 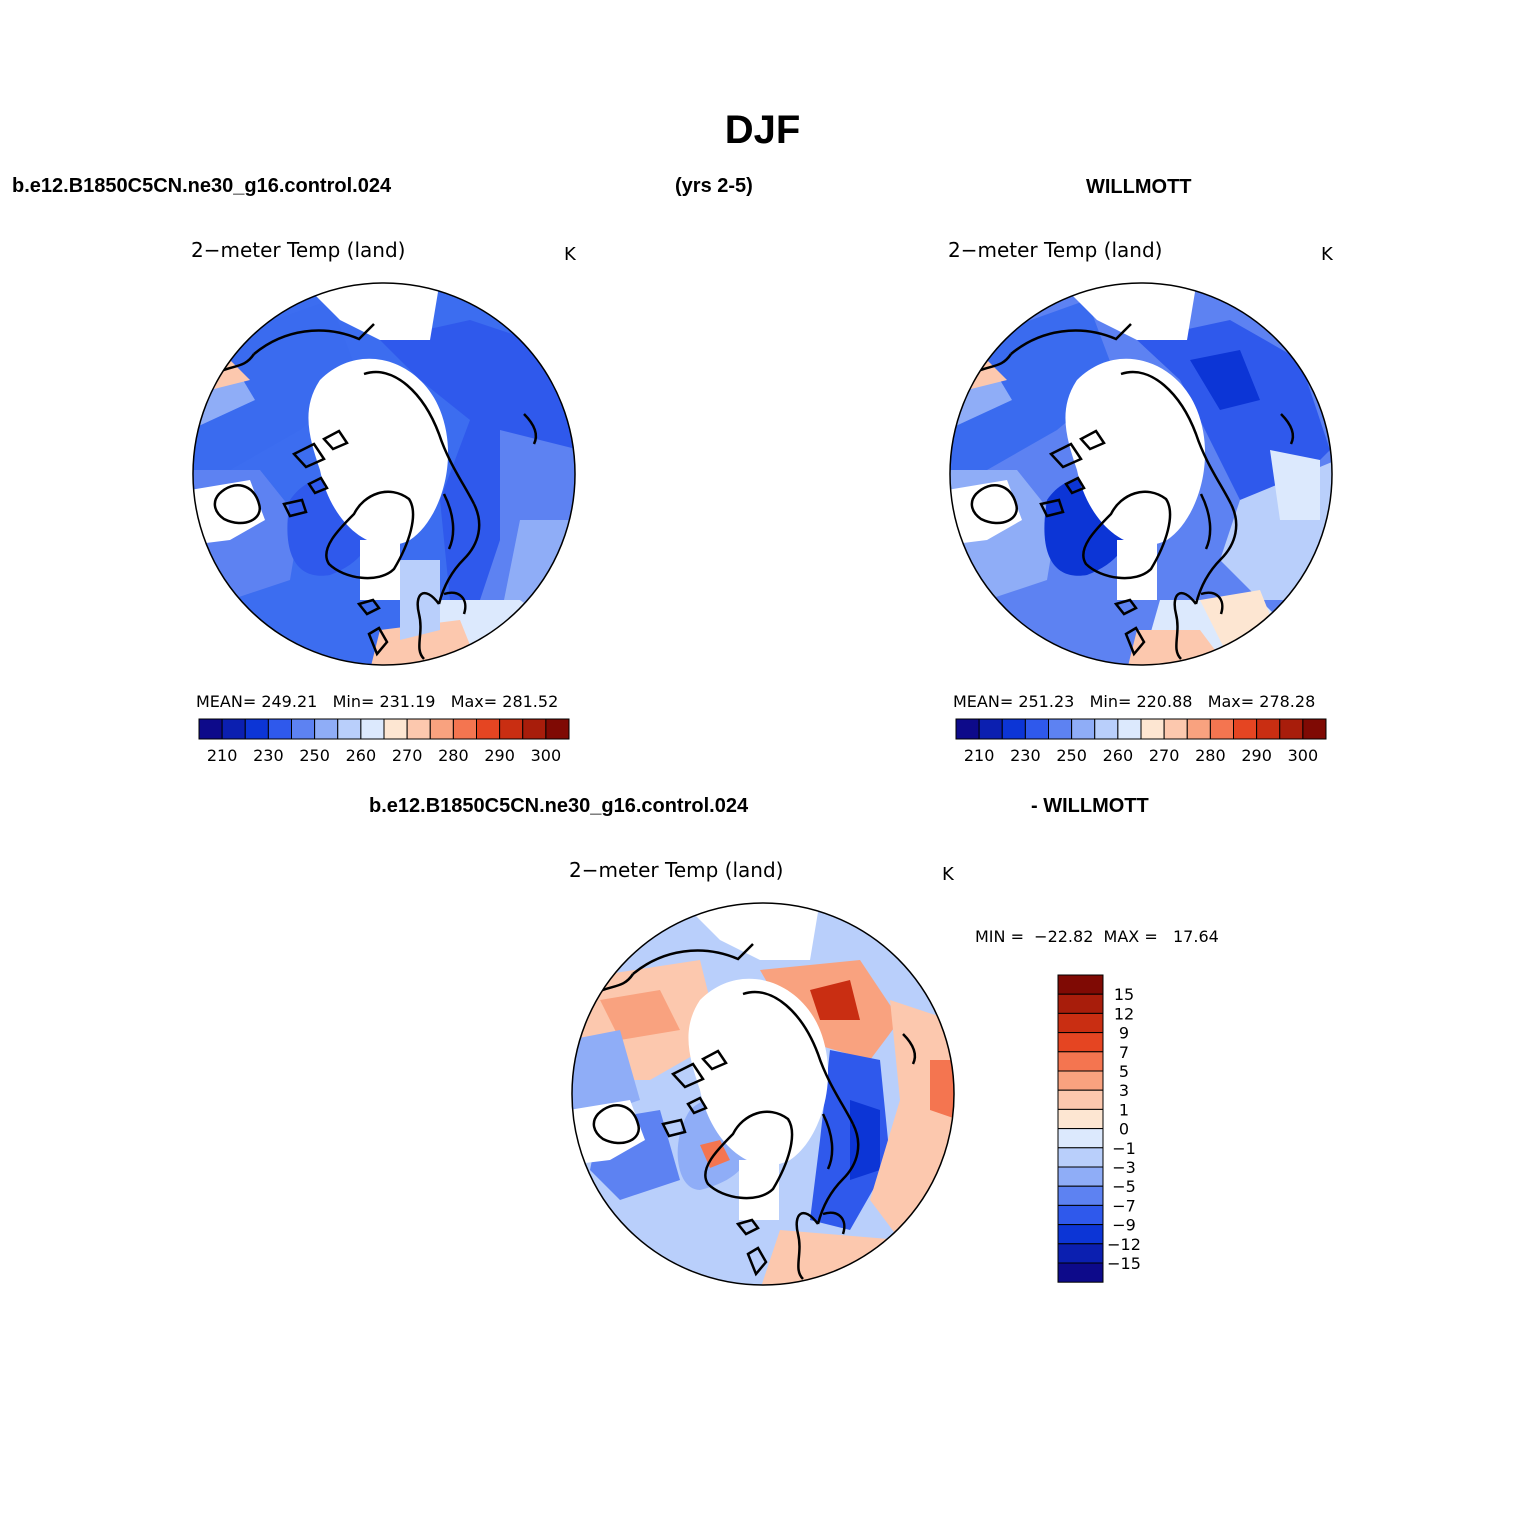 What do you see at coordinates (407, 755) in the screenshot?
I see `colorbar-model-tick-label: 270` at bounding box center [407, 755].